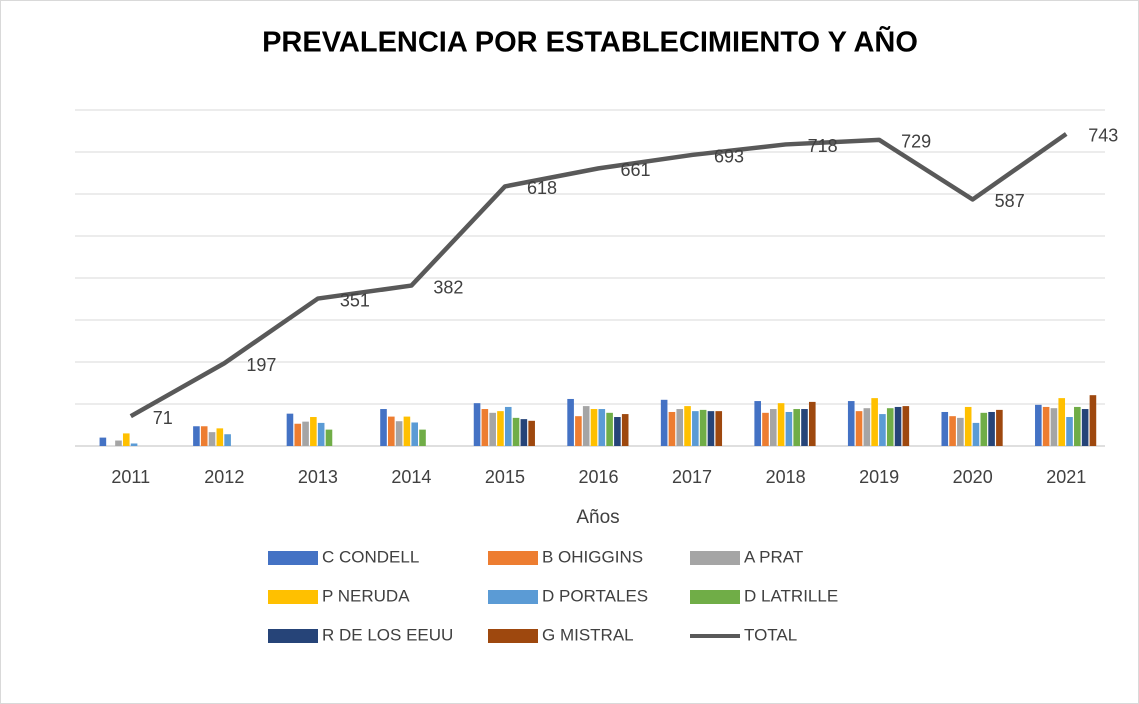  I want to click on legend-label: P NERUDA, so click(366, 595).